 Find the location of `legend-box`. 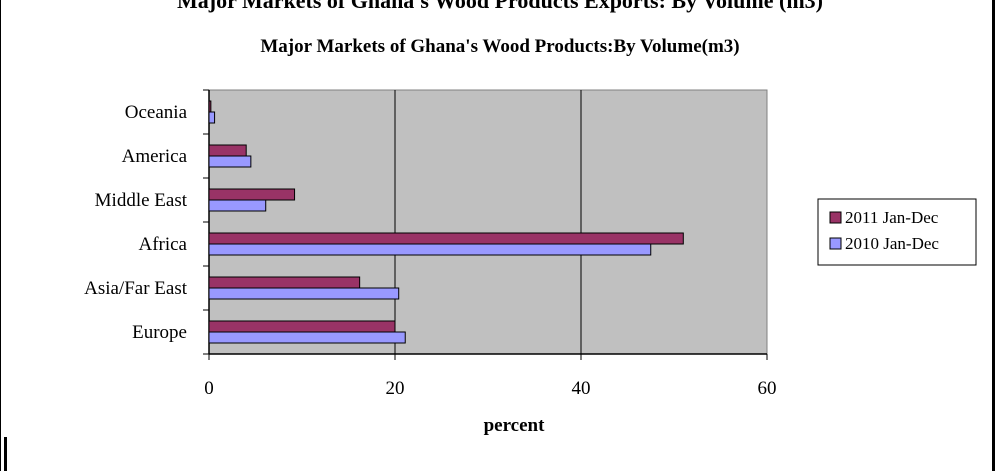

legend-box is located at coordinates (897, 232).